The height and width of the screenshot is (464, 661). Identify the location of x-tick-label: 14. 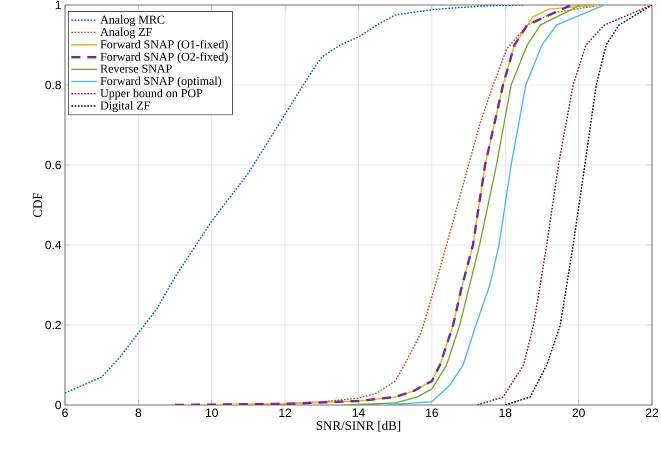
(358, 412).